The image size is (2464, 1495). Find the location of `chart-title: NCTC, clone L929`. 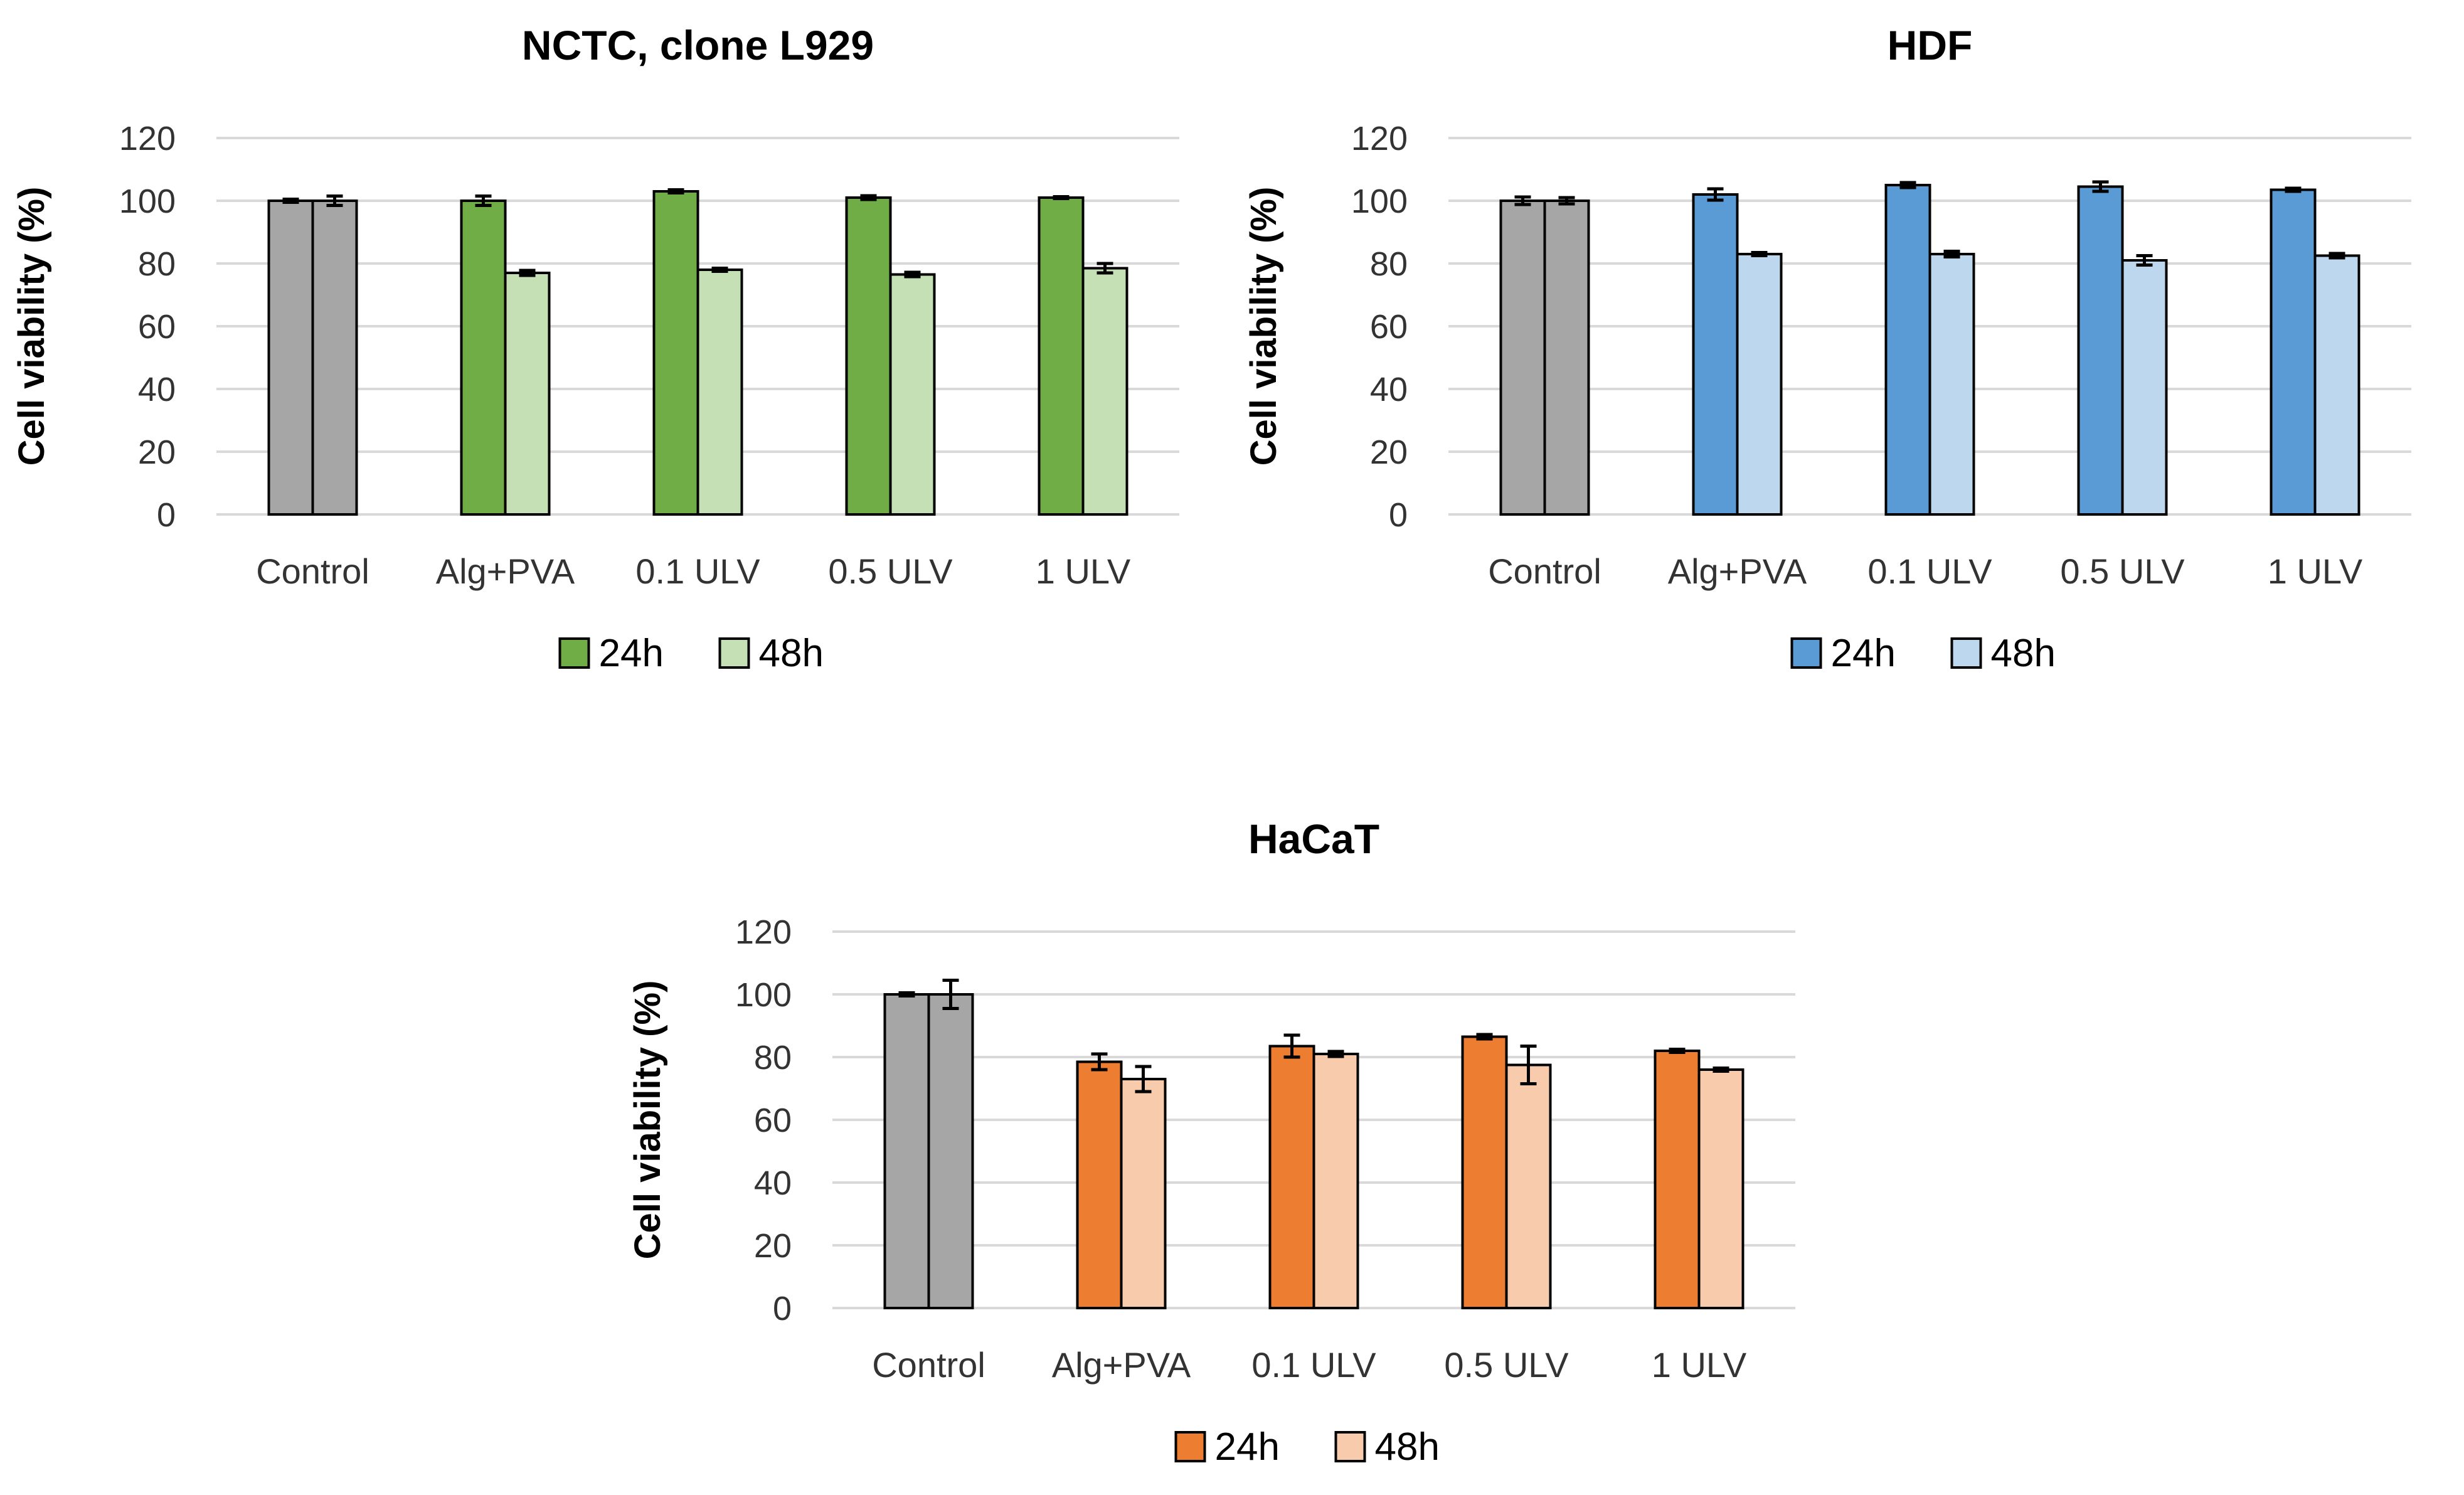

chart-title: NCTC, clone L929 is located at coordinates (698, 45).